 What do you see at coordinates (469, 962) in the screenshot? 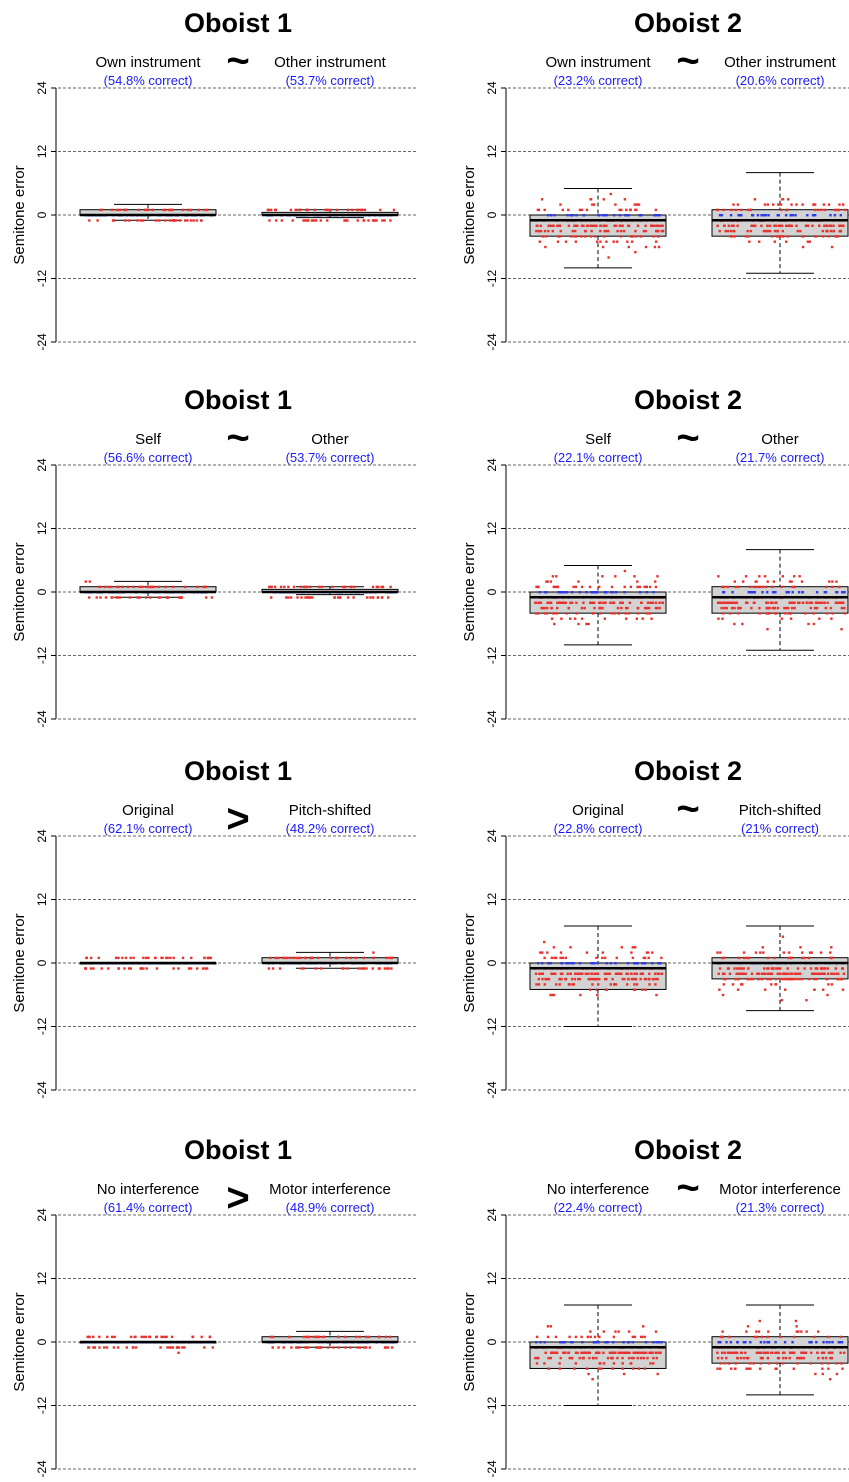
I see `y-axis-label: Semitone error` at bounding box center [469, 962].